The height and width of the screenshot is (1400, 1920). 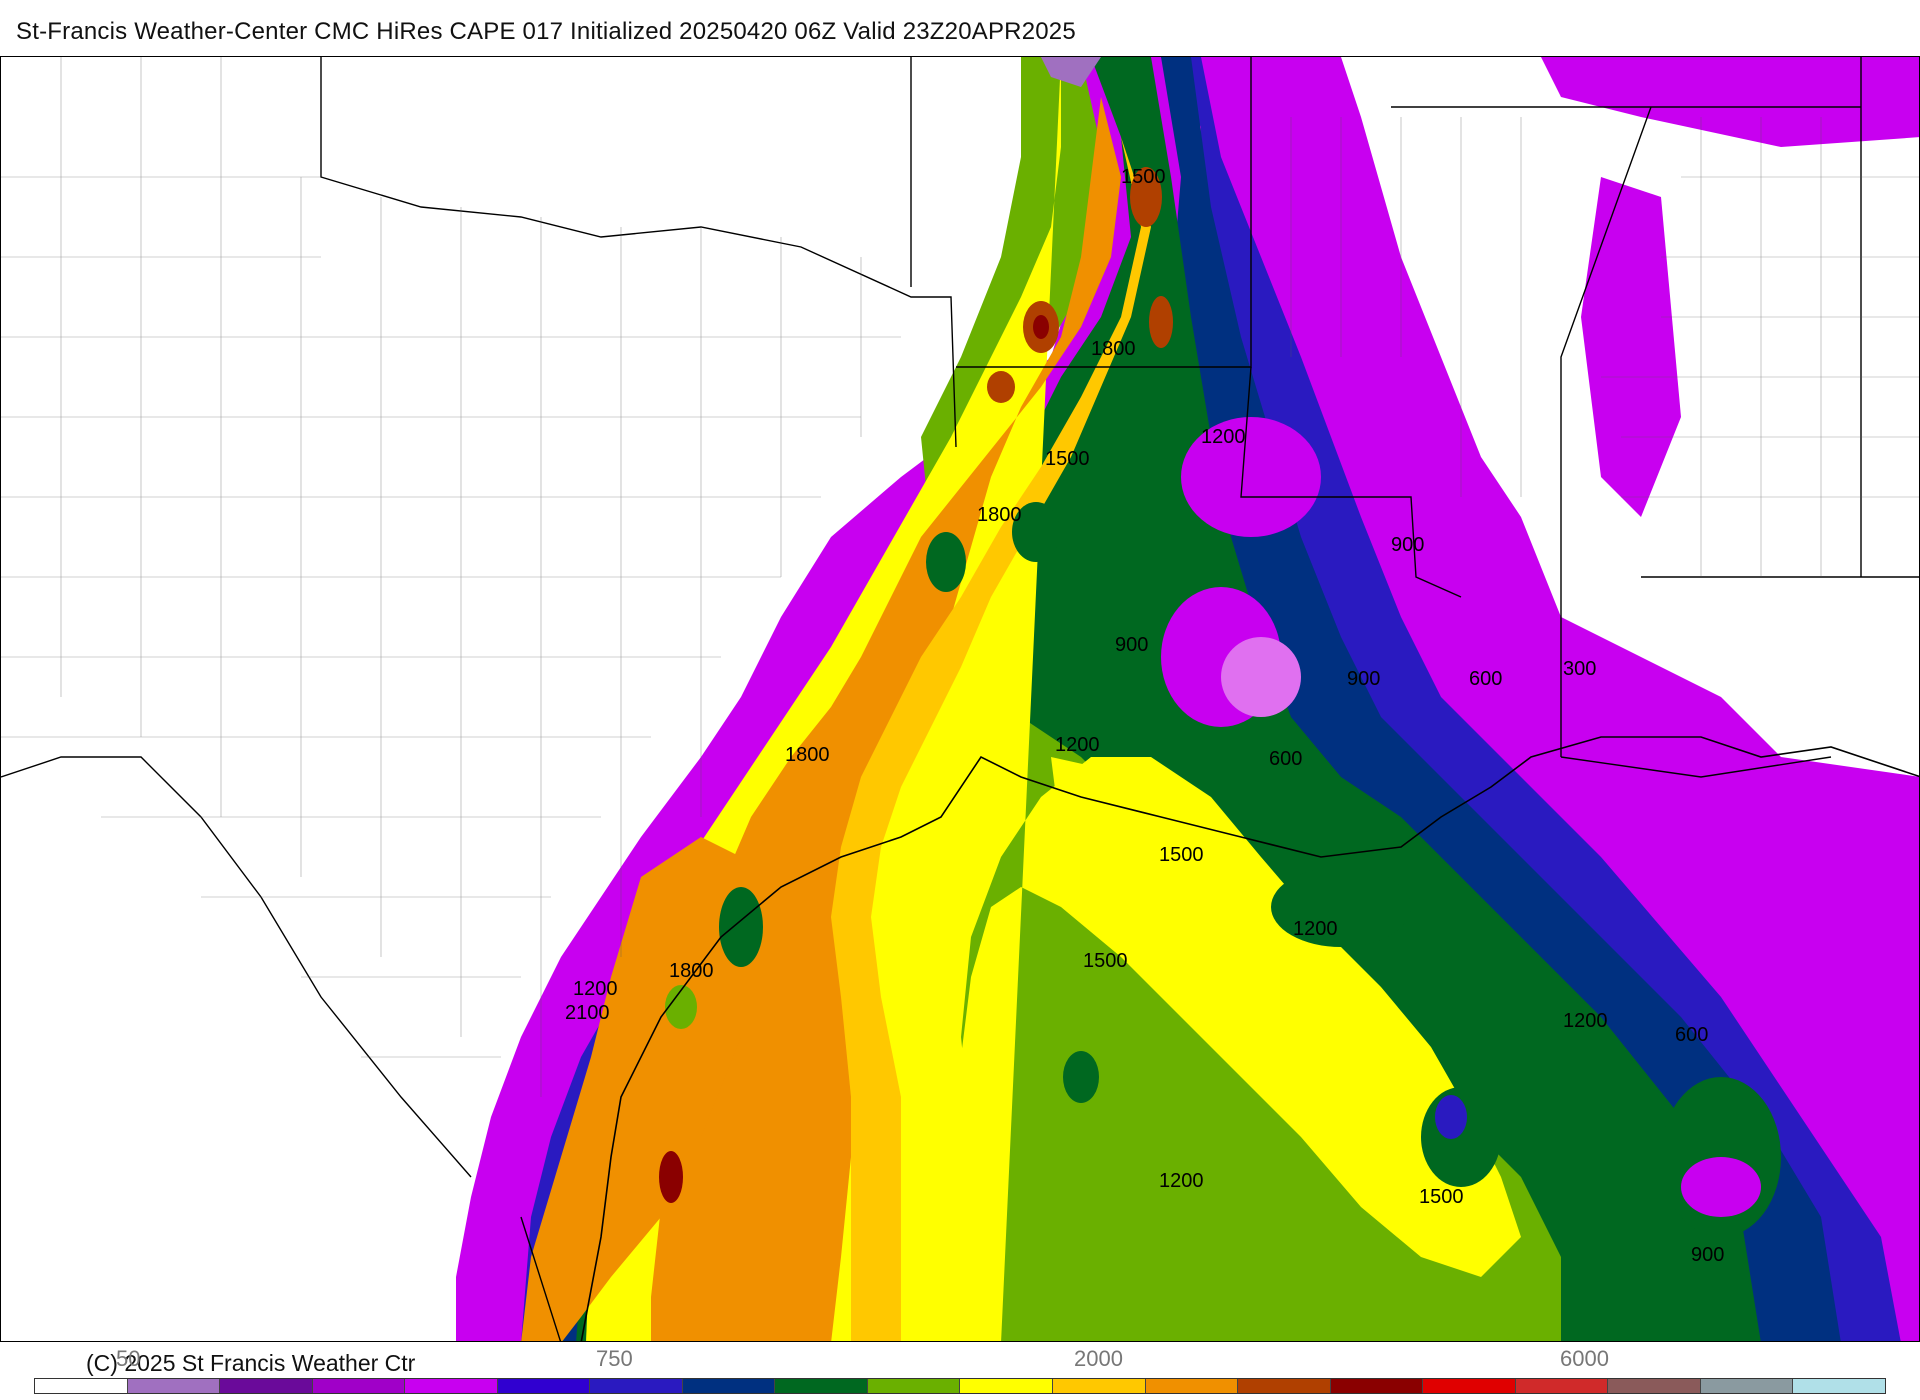 I want to click on copyright-text: (C) 2025 St Francis Weather Ctr, so click(x=251, y=1363).